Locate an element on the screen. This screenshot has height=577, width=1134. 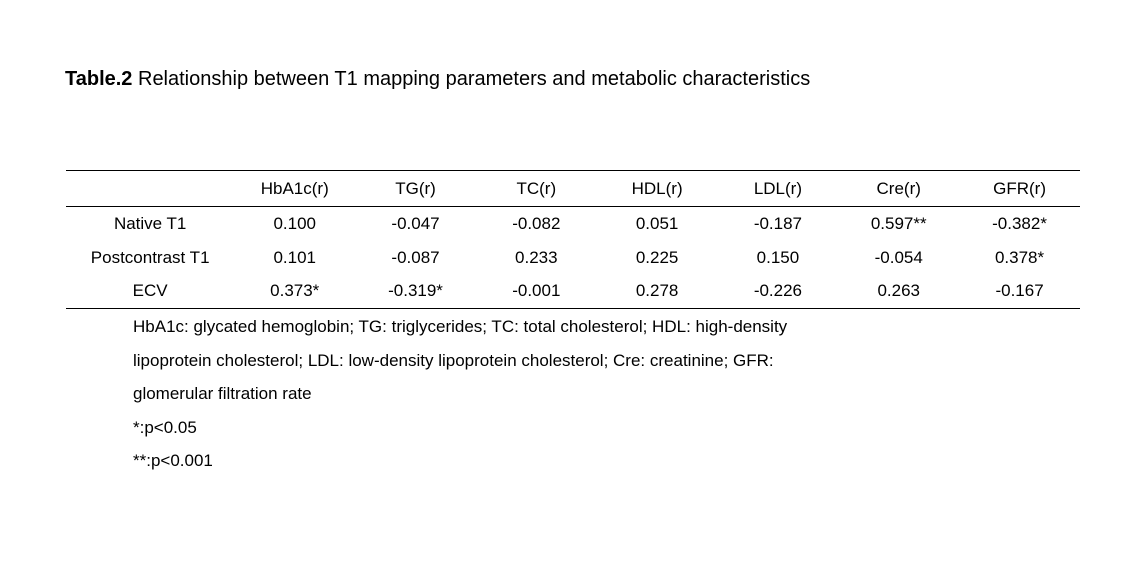
column-header: GFR(r) is located at coordinates (1019, 188).